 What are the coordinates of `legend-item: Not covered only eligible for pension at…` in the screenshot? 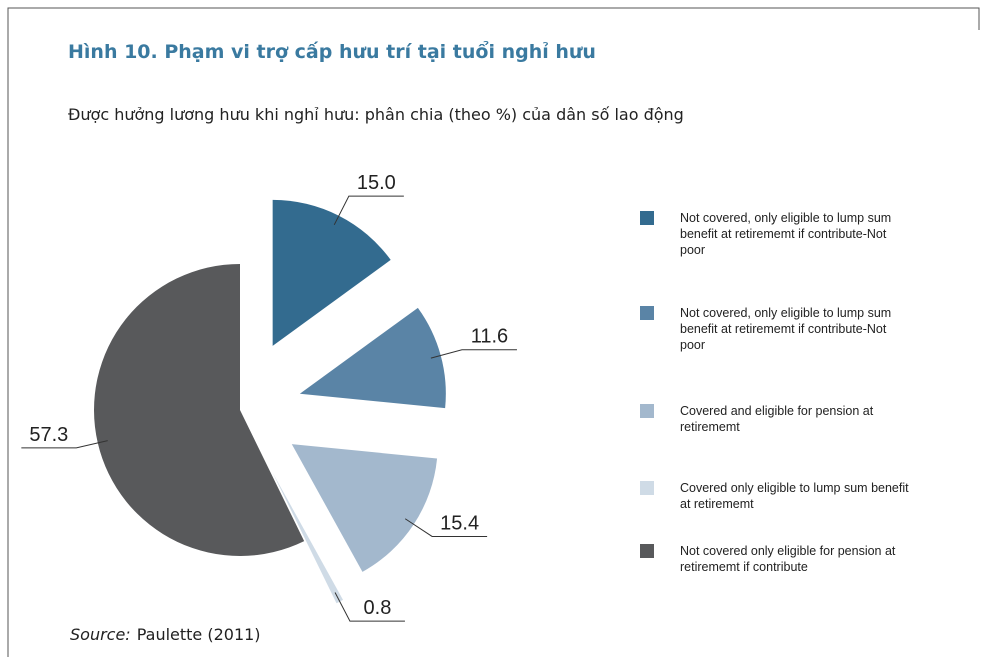 It's located at (787, 559).